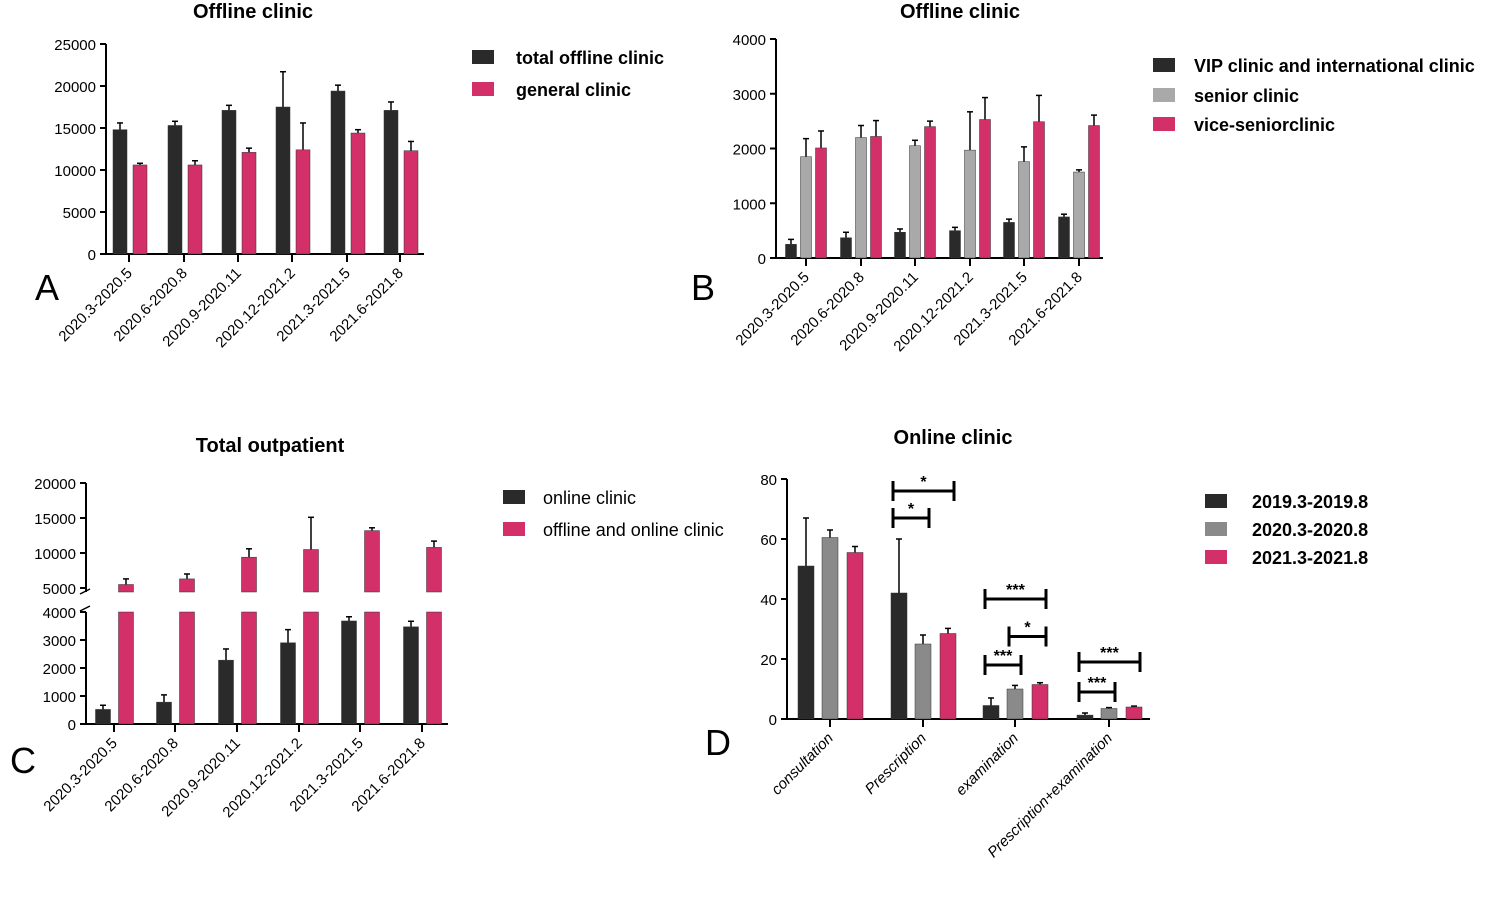 The width and height of the screenshot is (1493, 910). What do you see at coordinates (589, 498) in the screenshot?
I see `legend-label: online clinic` at bounding box center [589, 498].